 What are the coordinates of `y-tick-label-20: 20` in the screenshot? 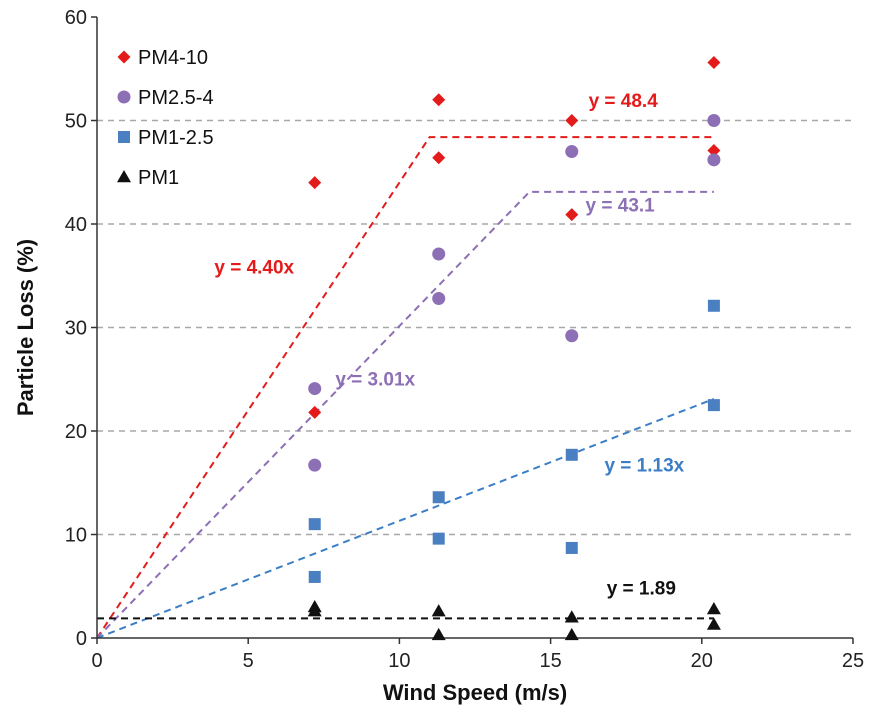 It's located at (76, 432).